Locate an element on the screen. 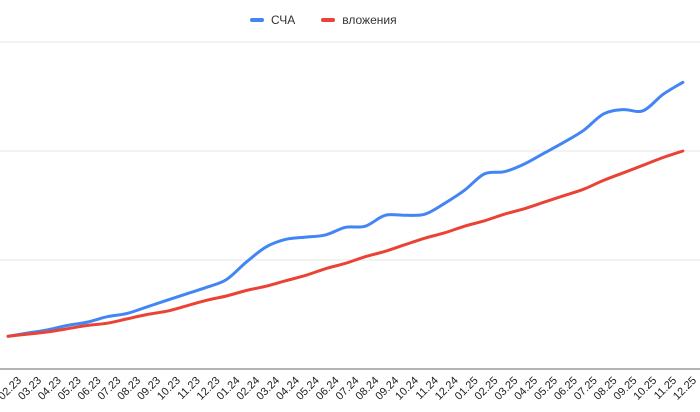 The height and width of the screenshot is (412, 700). legend-swatch-scha-icon is located at coordinates (257, 20).